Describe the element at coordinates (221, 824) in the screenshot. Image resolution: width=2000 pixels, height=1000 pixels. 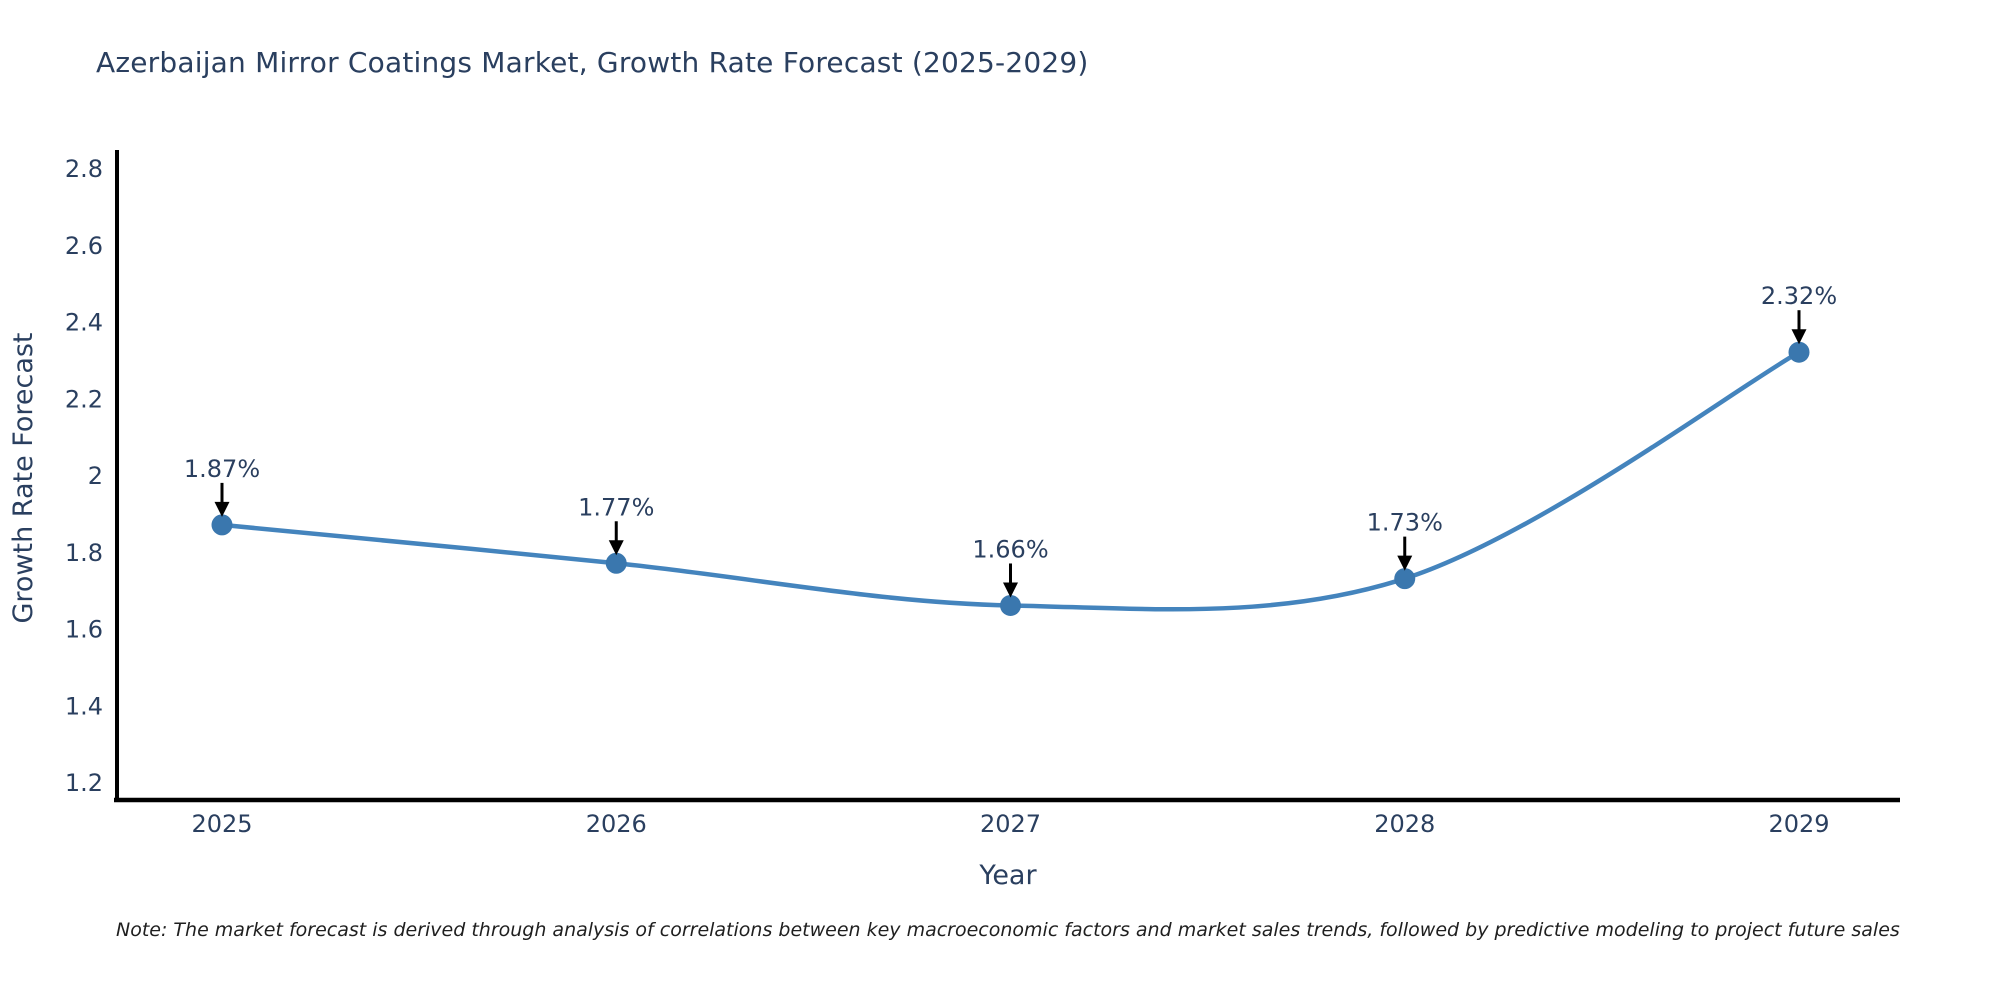
I see `x-tick-label: 2025` at that location.